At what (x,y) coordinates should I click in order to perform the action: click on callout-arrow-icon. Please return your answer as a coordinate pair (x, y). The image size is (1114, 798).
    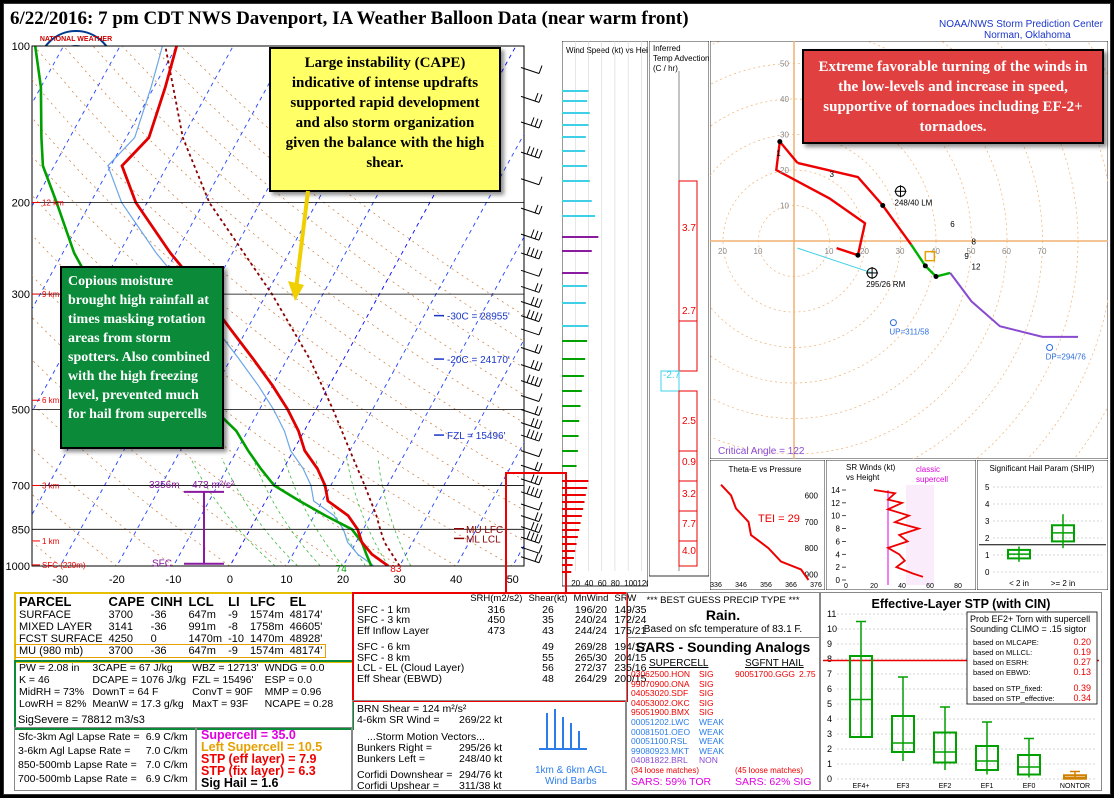
    Looking at the image, I should click on (299, 245).